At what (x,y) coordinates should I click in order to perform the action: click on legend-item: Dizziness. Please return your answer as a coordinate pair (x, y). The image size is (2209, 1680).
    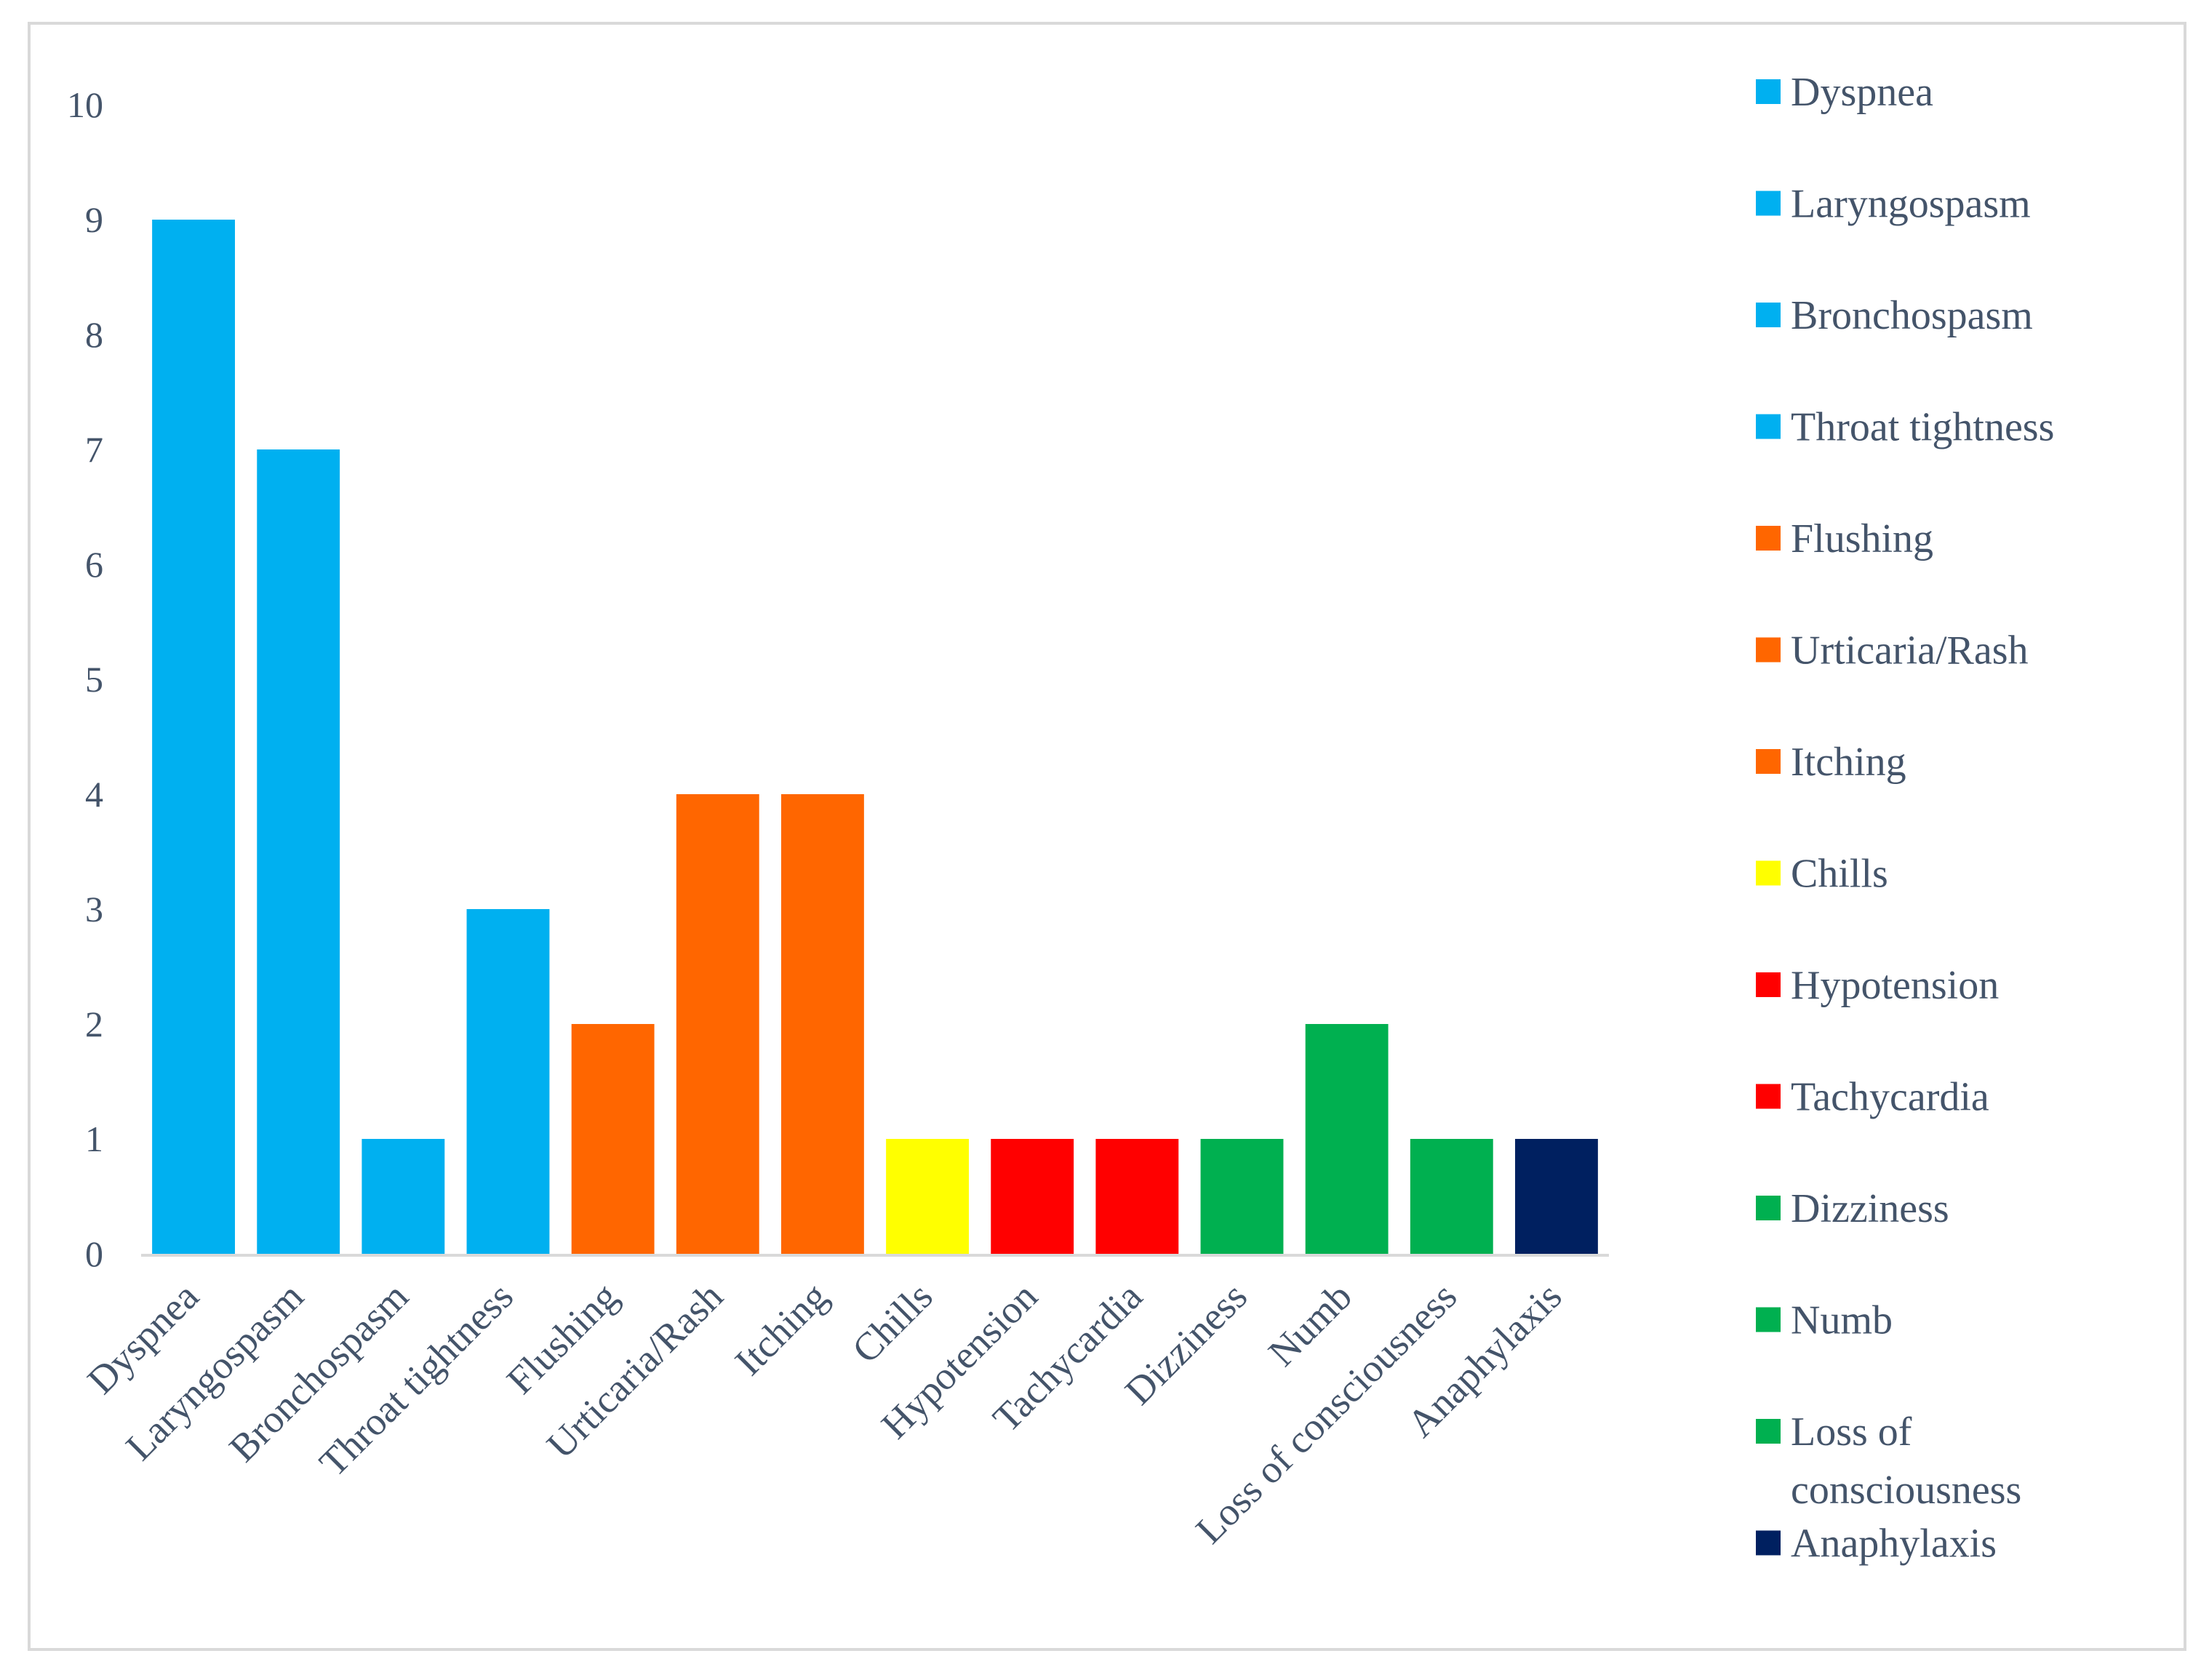
    Looking at the image, I should click on (1853, 1208).